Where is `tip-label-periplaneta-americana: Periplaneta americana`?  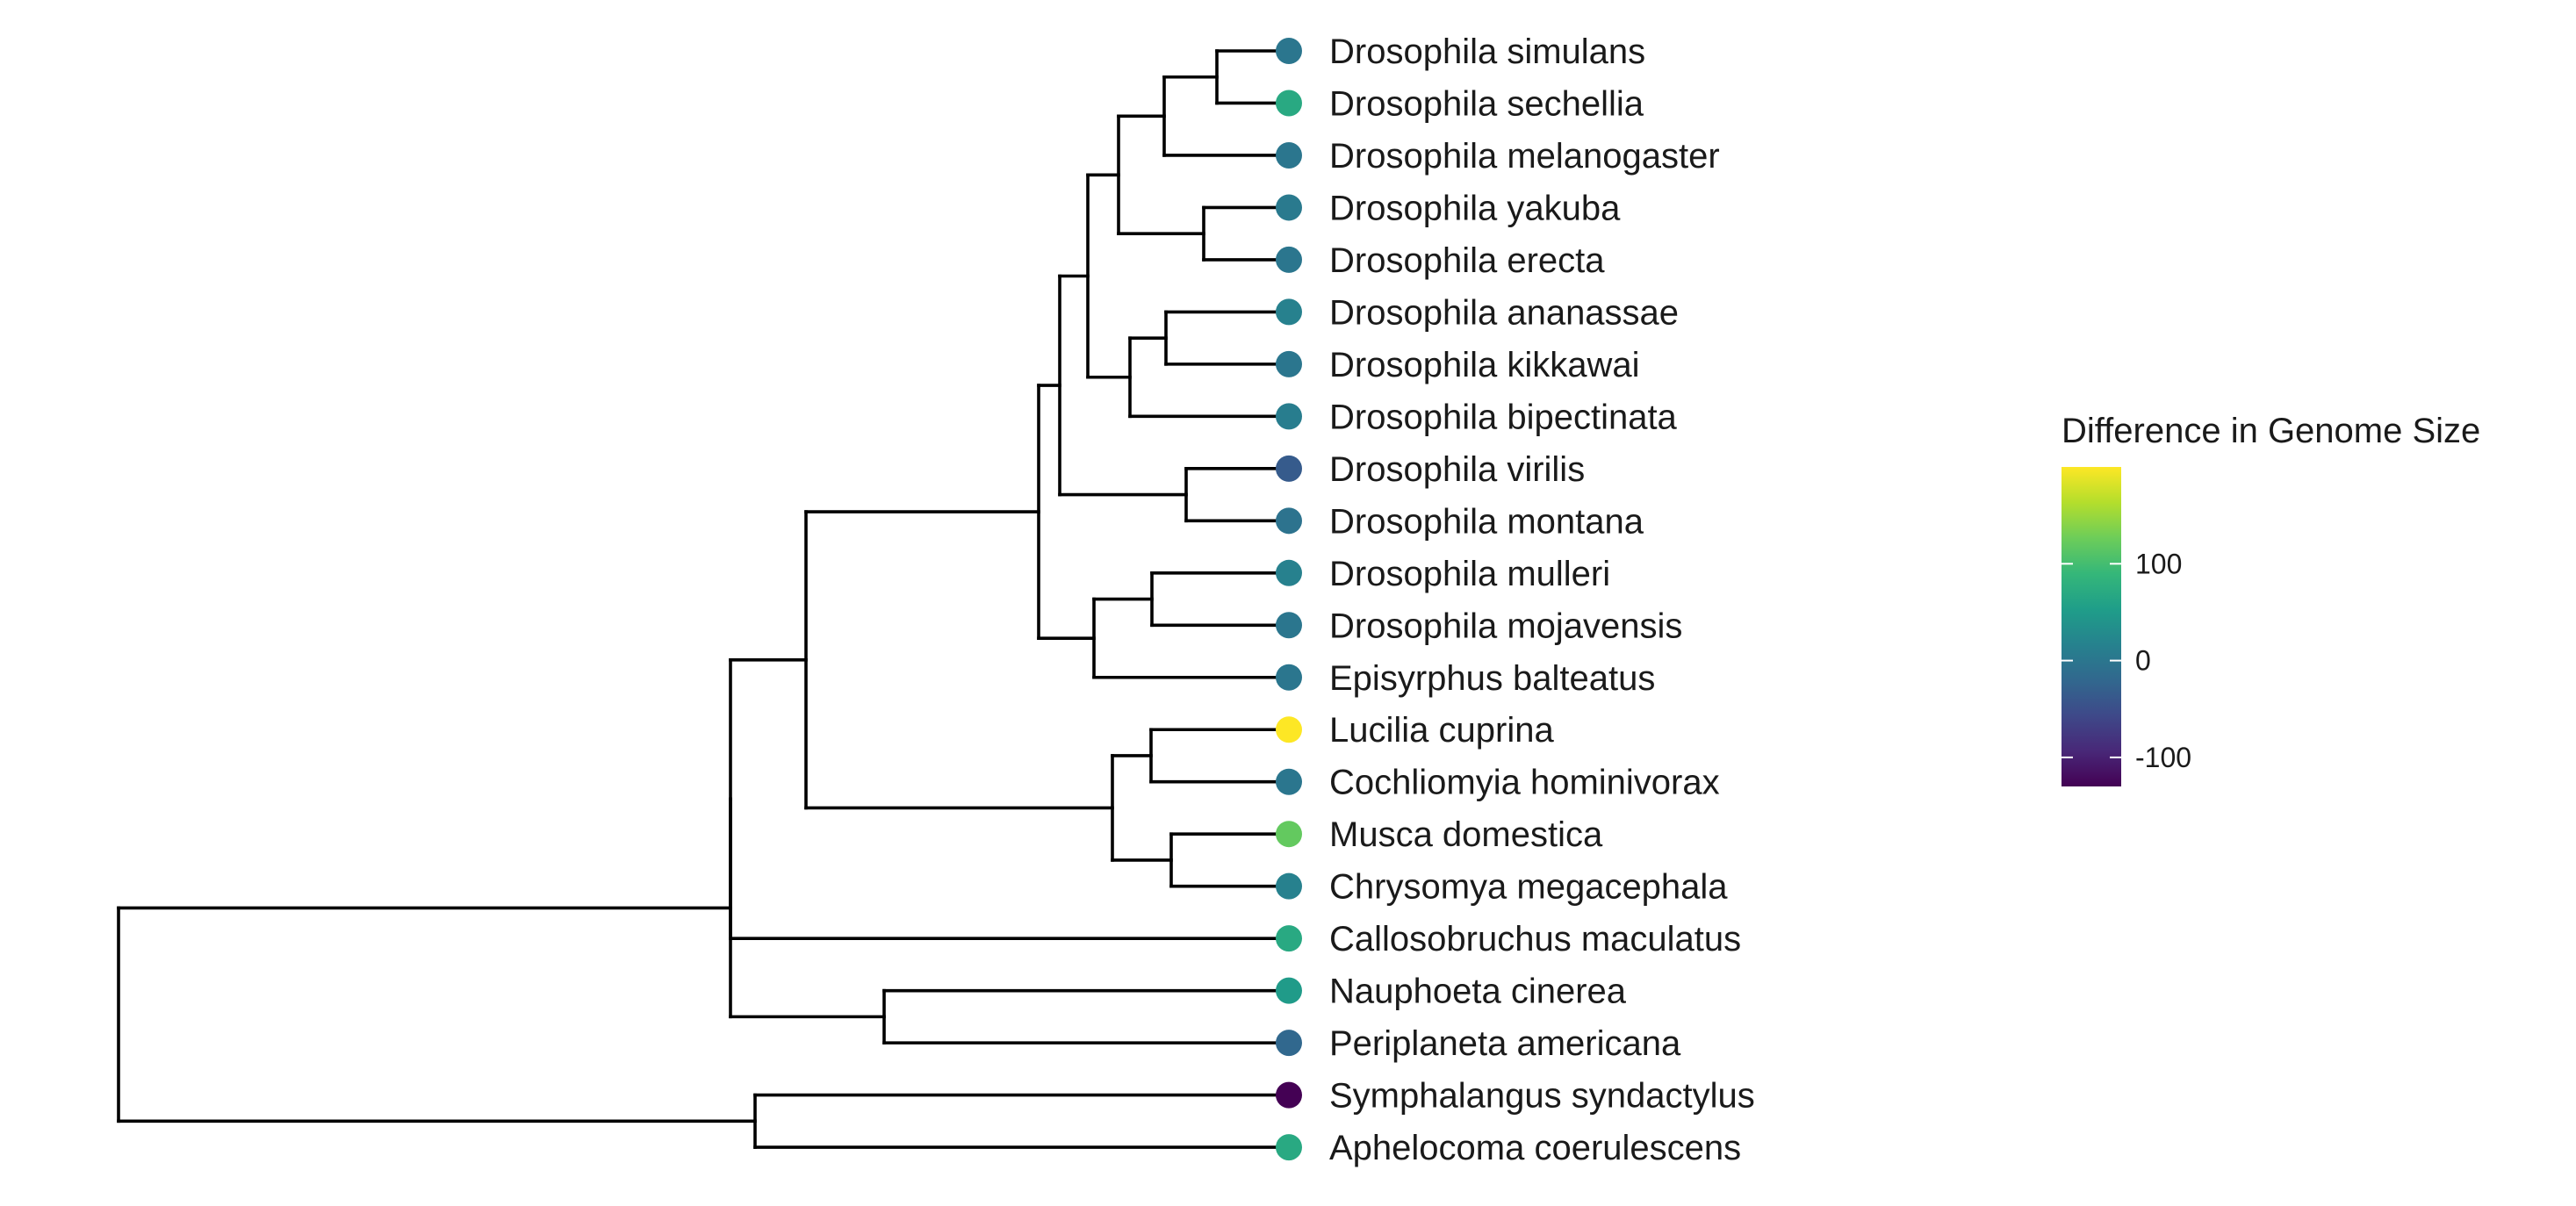 tip-label-periplaneta-americana: Periplaneta americana is located at coordinates (1505, 1043).